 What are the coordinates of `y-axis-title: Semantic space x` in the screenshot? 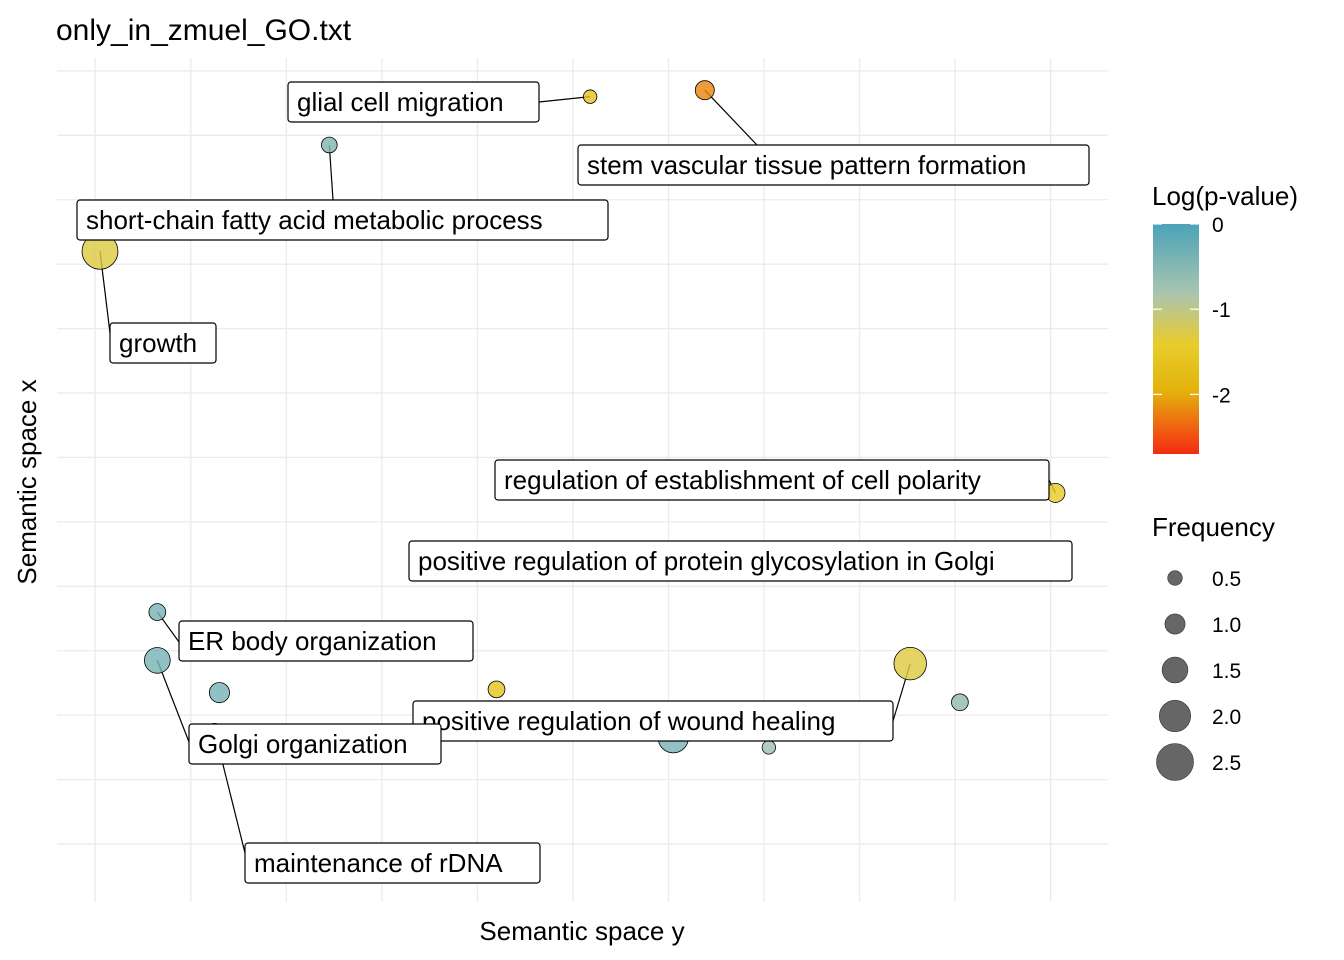 It's located at (27, 481).